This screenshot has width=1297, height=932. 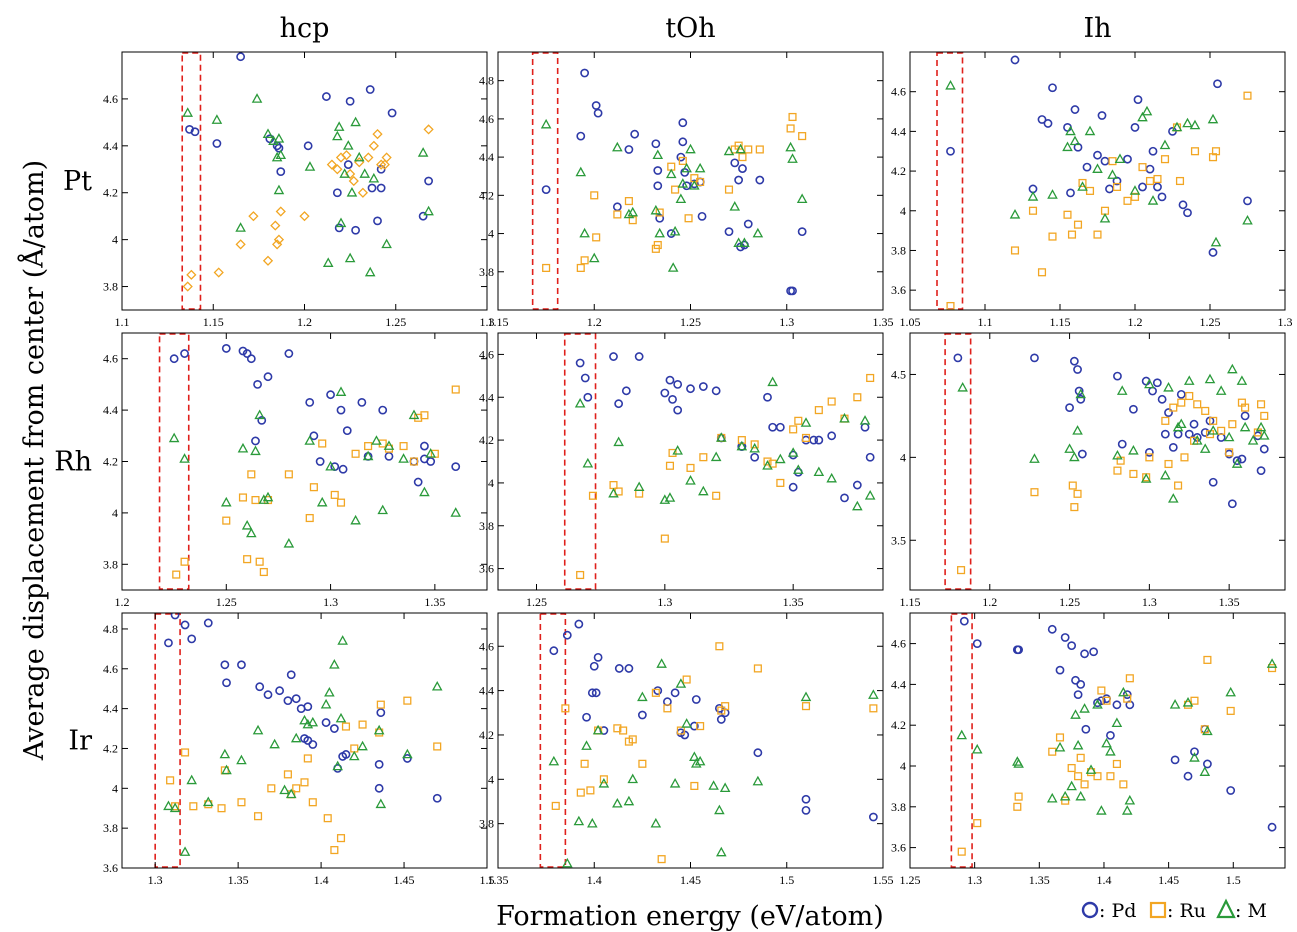 What do you see at coordinates (681, 470) in the screenshot?
I see `panel-rh-toh: 1.25 1.3 1.35 3.6 3.8 4 4.2 4.4 4.6` at bounding box center [681, 470].